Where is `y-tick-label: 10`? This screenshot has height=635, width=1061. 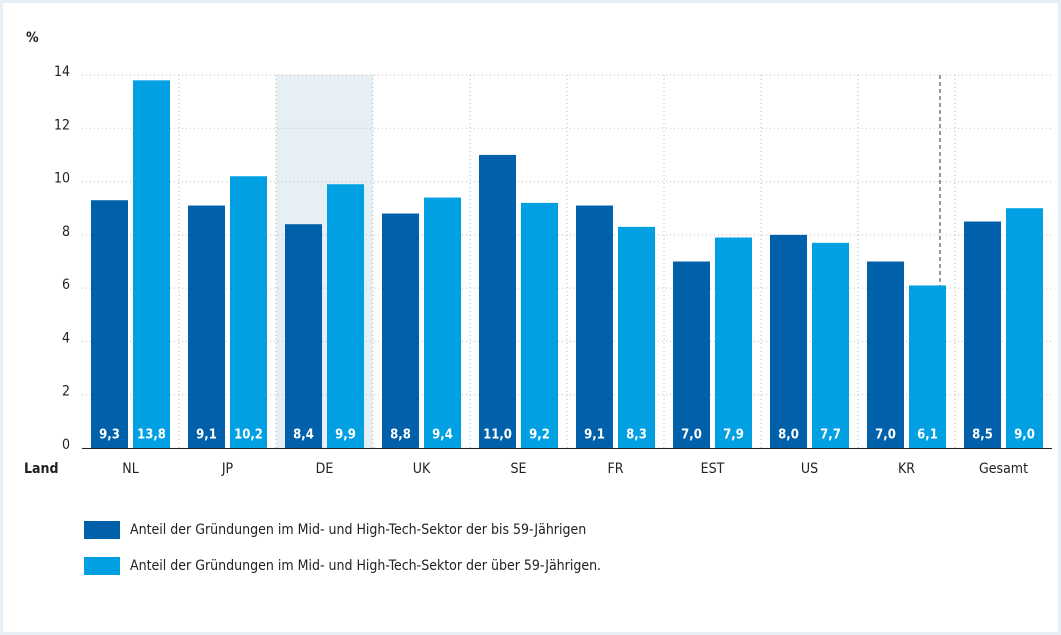 y-tick-label: 10 is located at coordinates (62, 179).